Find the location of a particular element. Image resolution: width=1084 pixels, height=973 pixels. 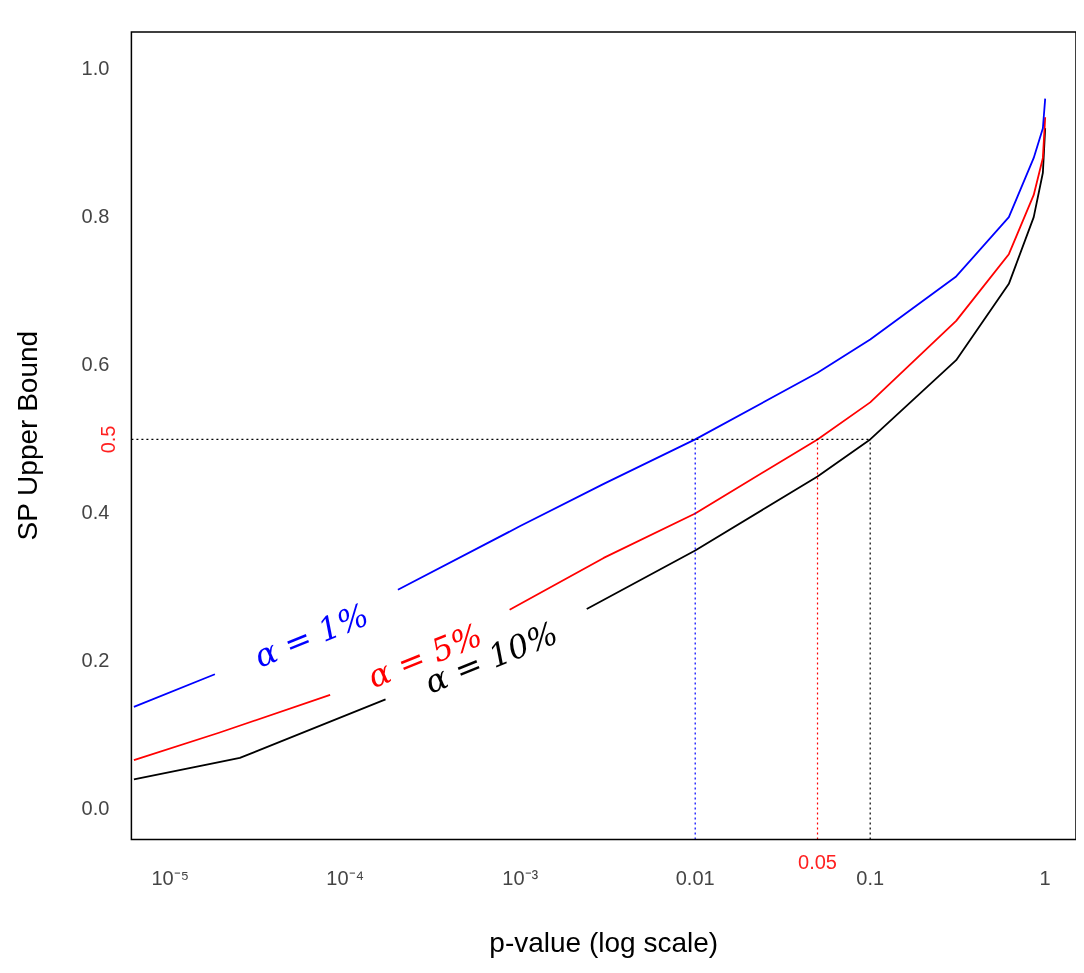

y-axis-title: SP Upper Bound is located at coordinates (27, 435).